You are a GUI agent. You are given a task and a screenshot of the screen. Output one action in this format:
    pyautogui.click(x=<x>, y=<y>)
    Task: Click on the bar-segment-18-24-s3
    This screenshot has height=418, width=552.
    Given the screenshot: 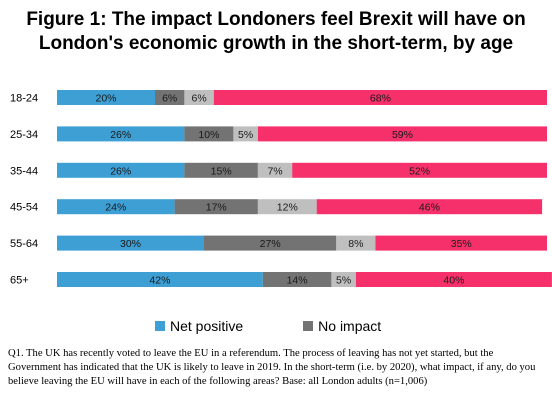 What is the action you would take?
    pyautogui.click(x=380, y=97)
    